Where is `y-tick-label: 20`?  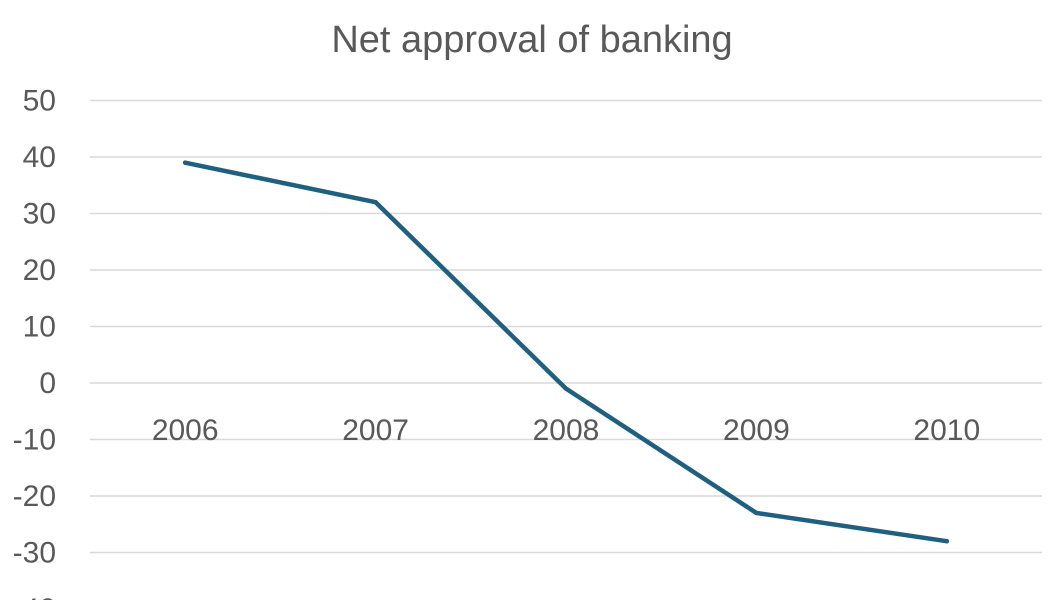 y-tick-label: 20 is located at coordinates (39, 270).